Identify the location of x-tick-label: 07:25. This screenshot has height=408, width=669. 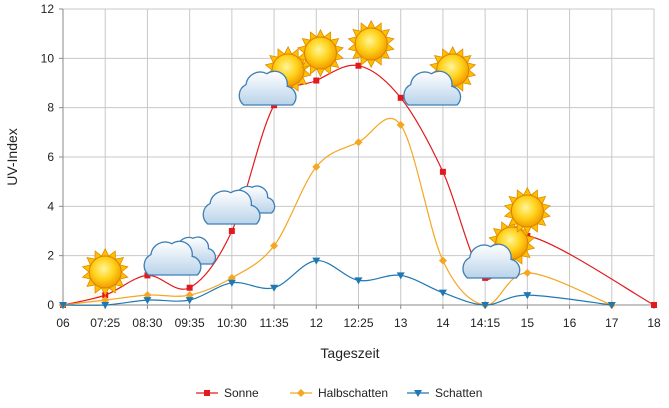
(105, 323).